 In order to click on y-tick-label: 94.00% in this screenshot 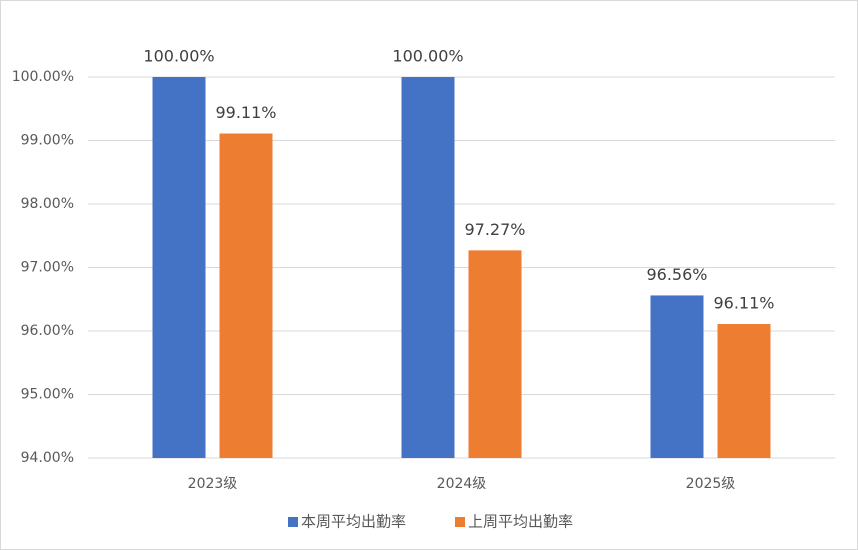, I will do `click(47, 458)`.